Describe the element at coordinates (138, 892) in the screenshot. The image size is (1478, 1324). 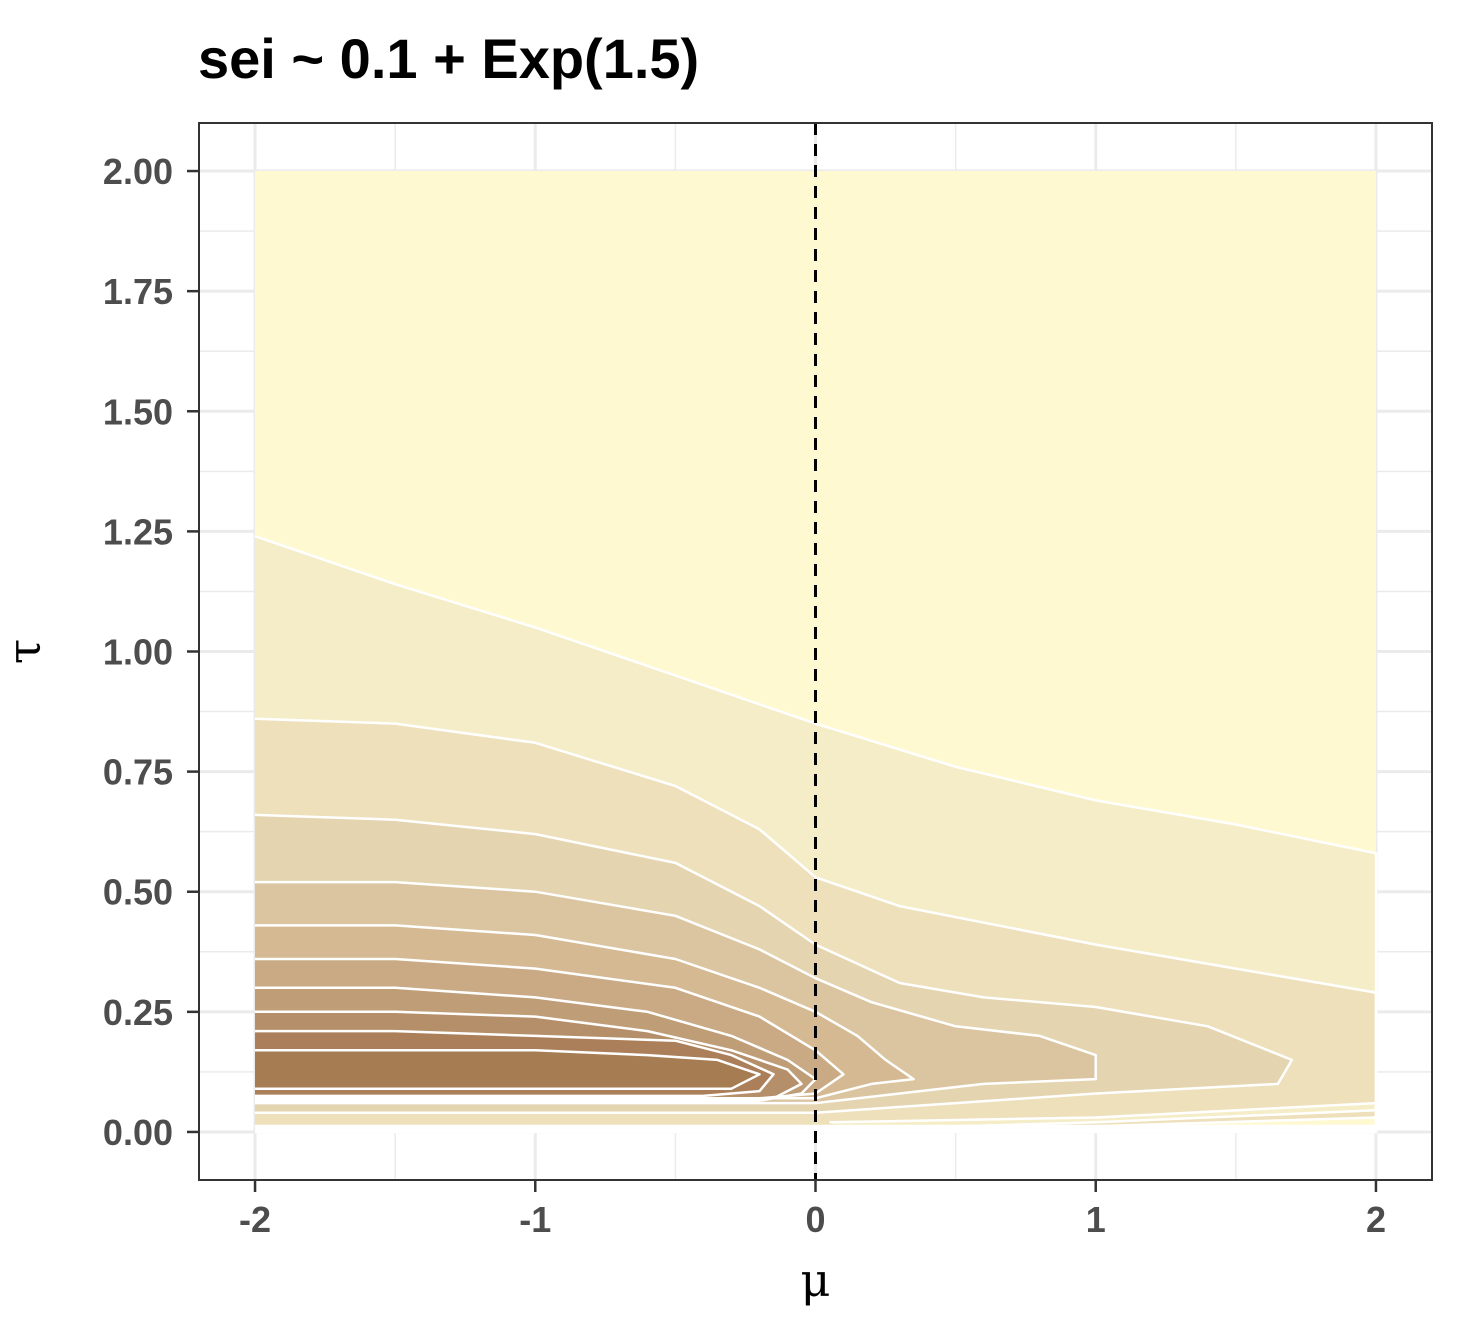
I see `y-tick-label: 0.50` at that location.